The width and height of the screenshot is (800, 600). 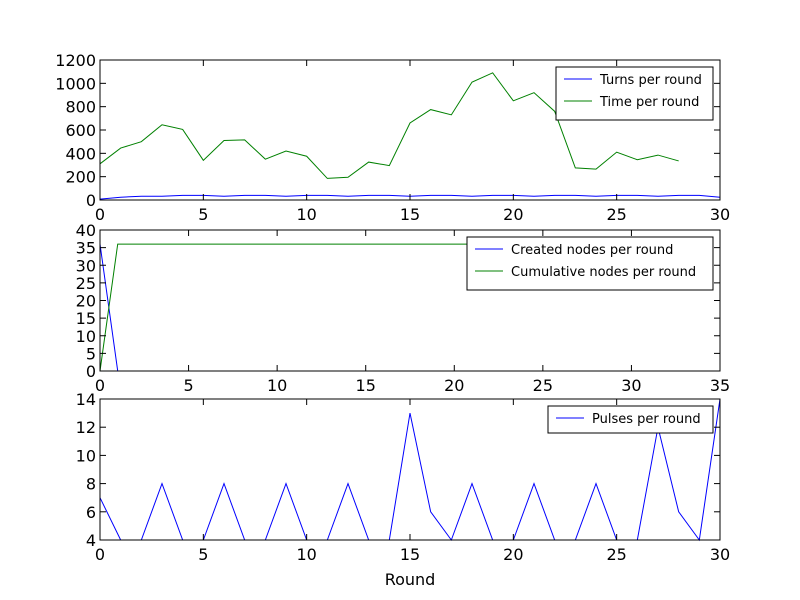 What do you see at coordinates (91, 540) in the screenshot?
I see `y-tick-label: 4` at bounding box center [91, 540].